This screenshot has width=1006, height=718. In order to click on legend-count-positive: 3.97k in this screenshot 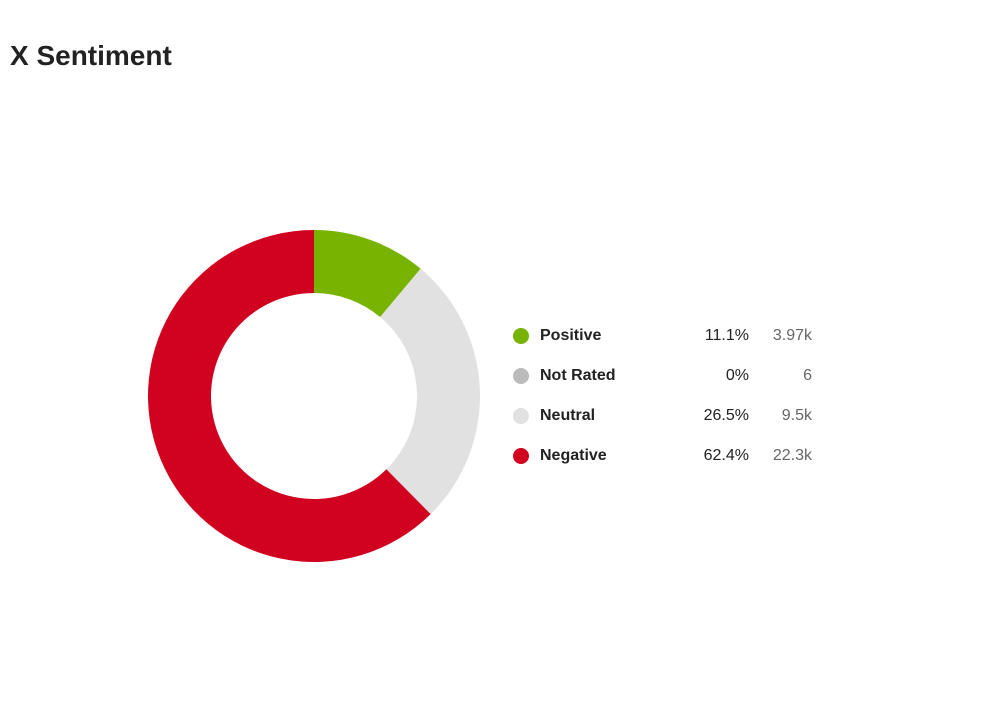, I will do `click(792, 335)`.